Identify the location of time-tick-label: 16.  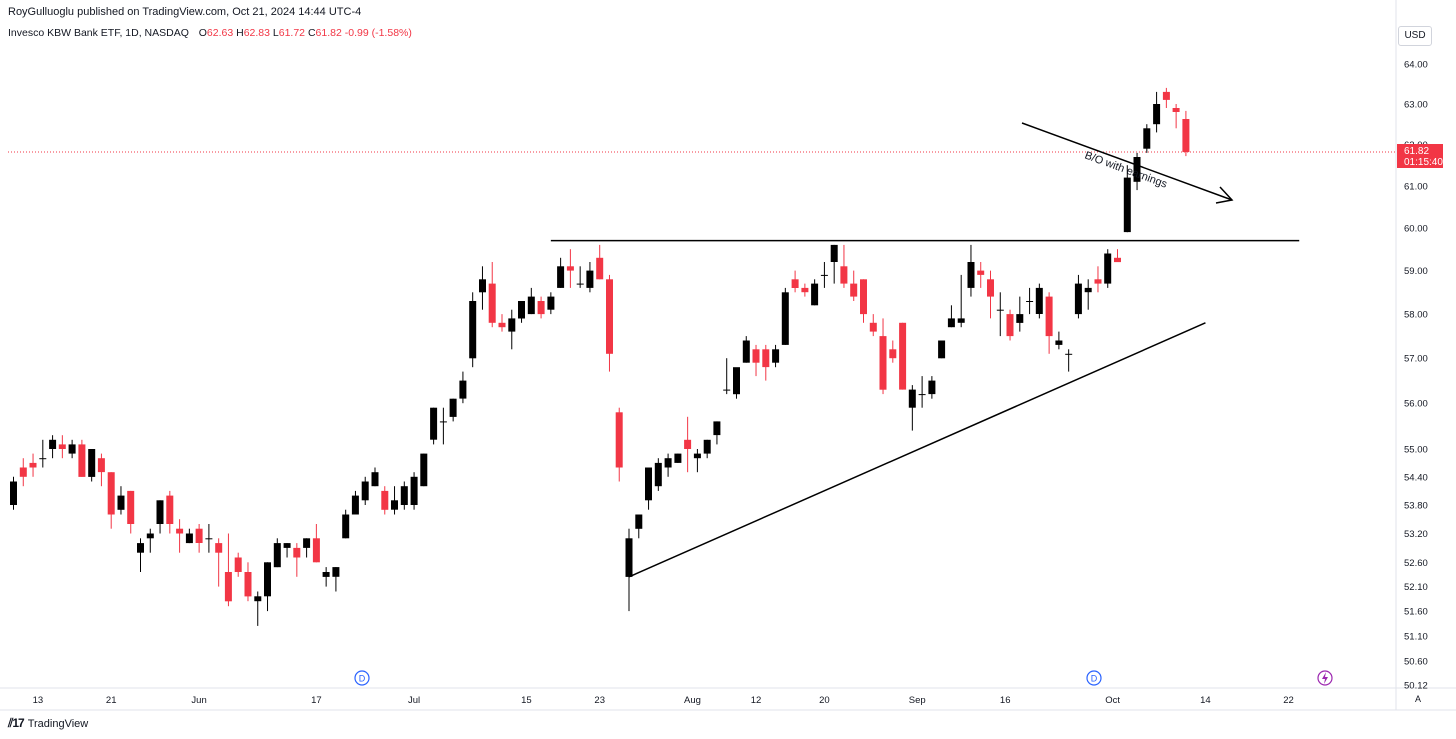
(1005, 700).